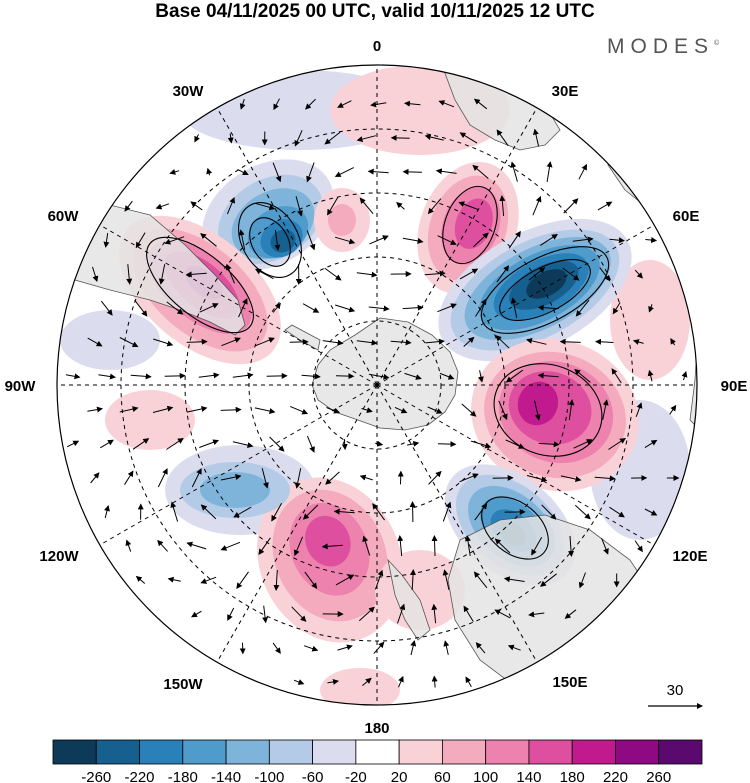 This screenshot has height=783, width=750. Describe the element at coordinates (64, 216) in the screenshot. I see `lon-label-60w: 60W` at that location.